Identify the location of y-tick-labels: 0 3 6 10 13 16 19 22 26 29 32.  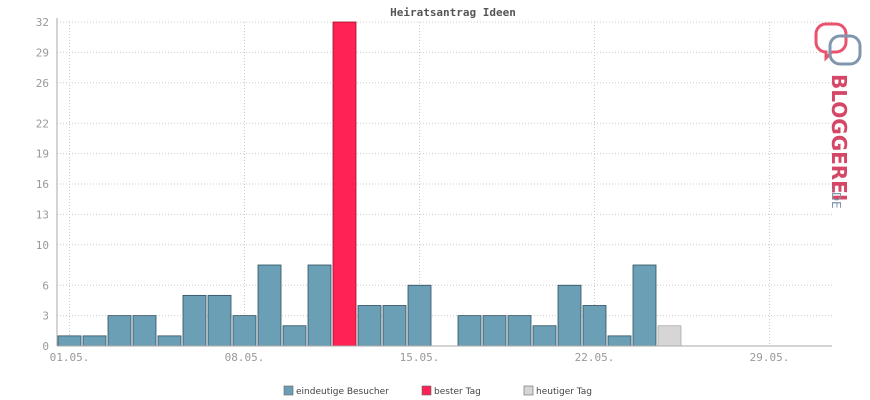
(42, 184).